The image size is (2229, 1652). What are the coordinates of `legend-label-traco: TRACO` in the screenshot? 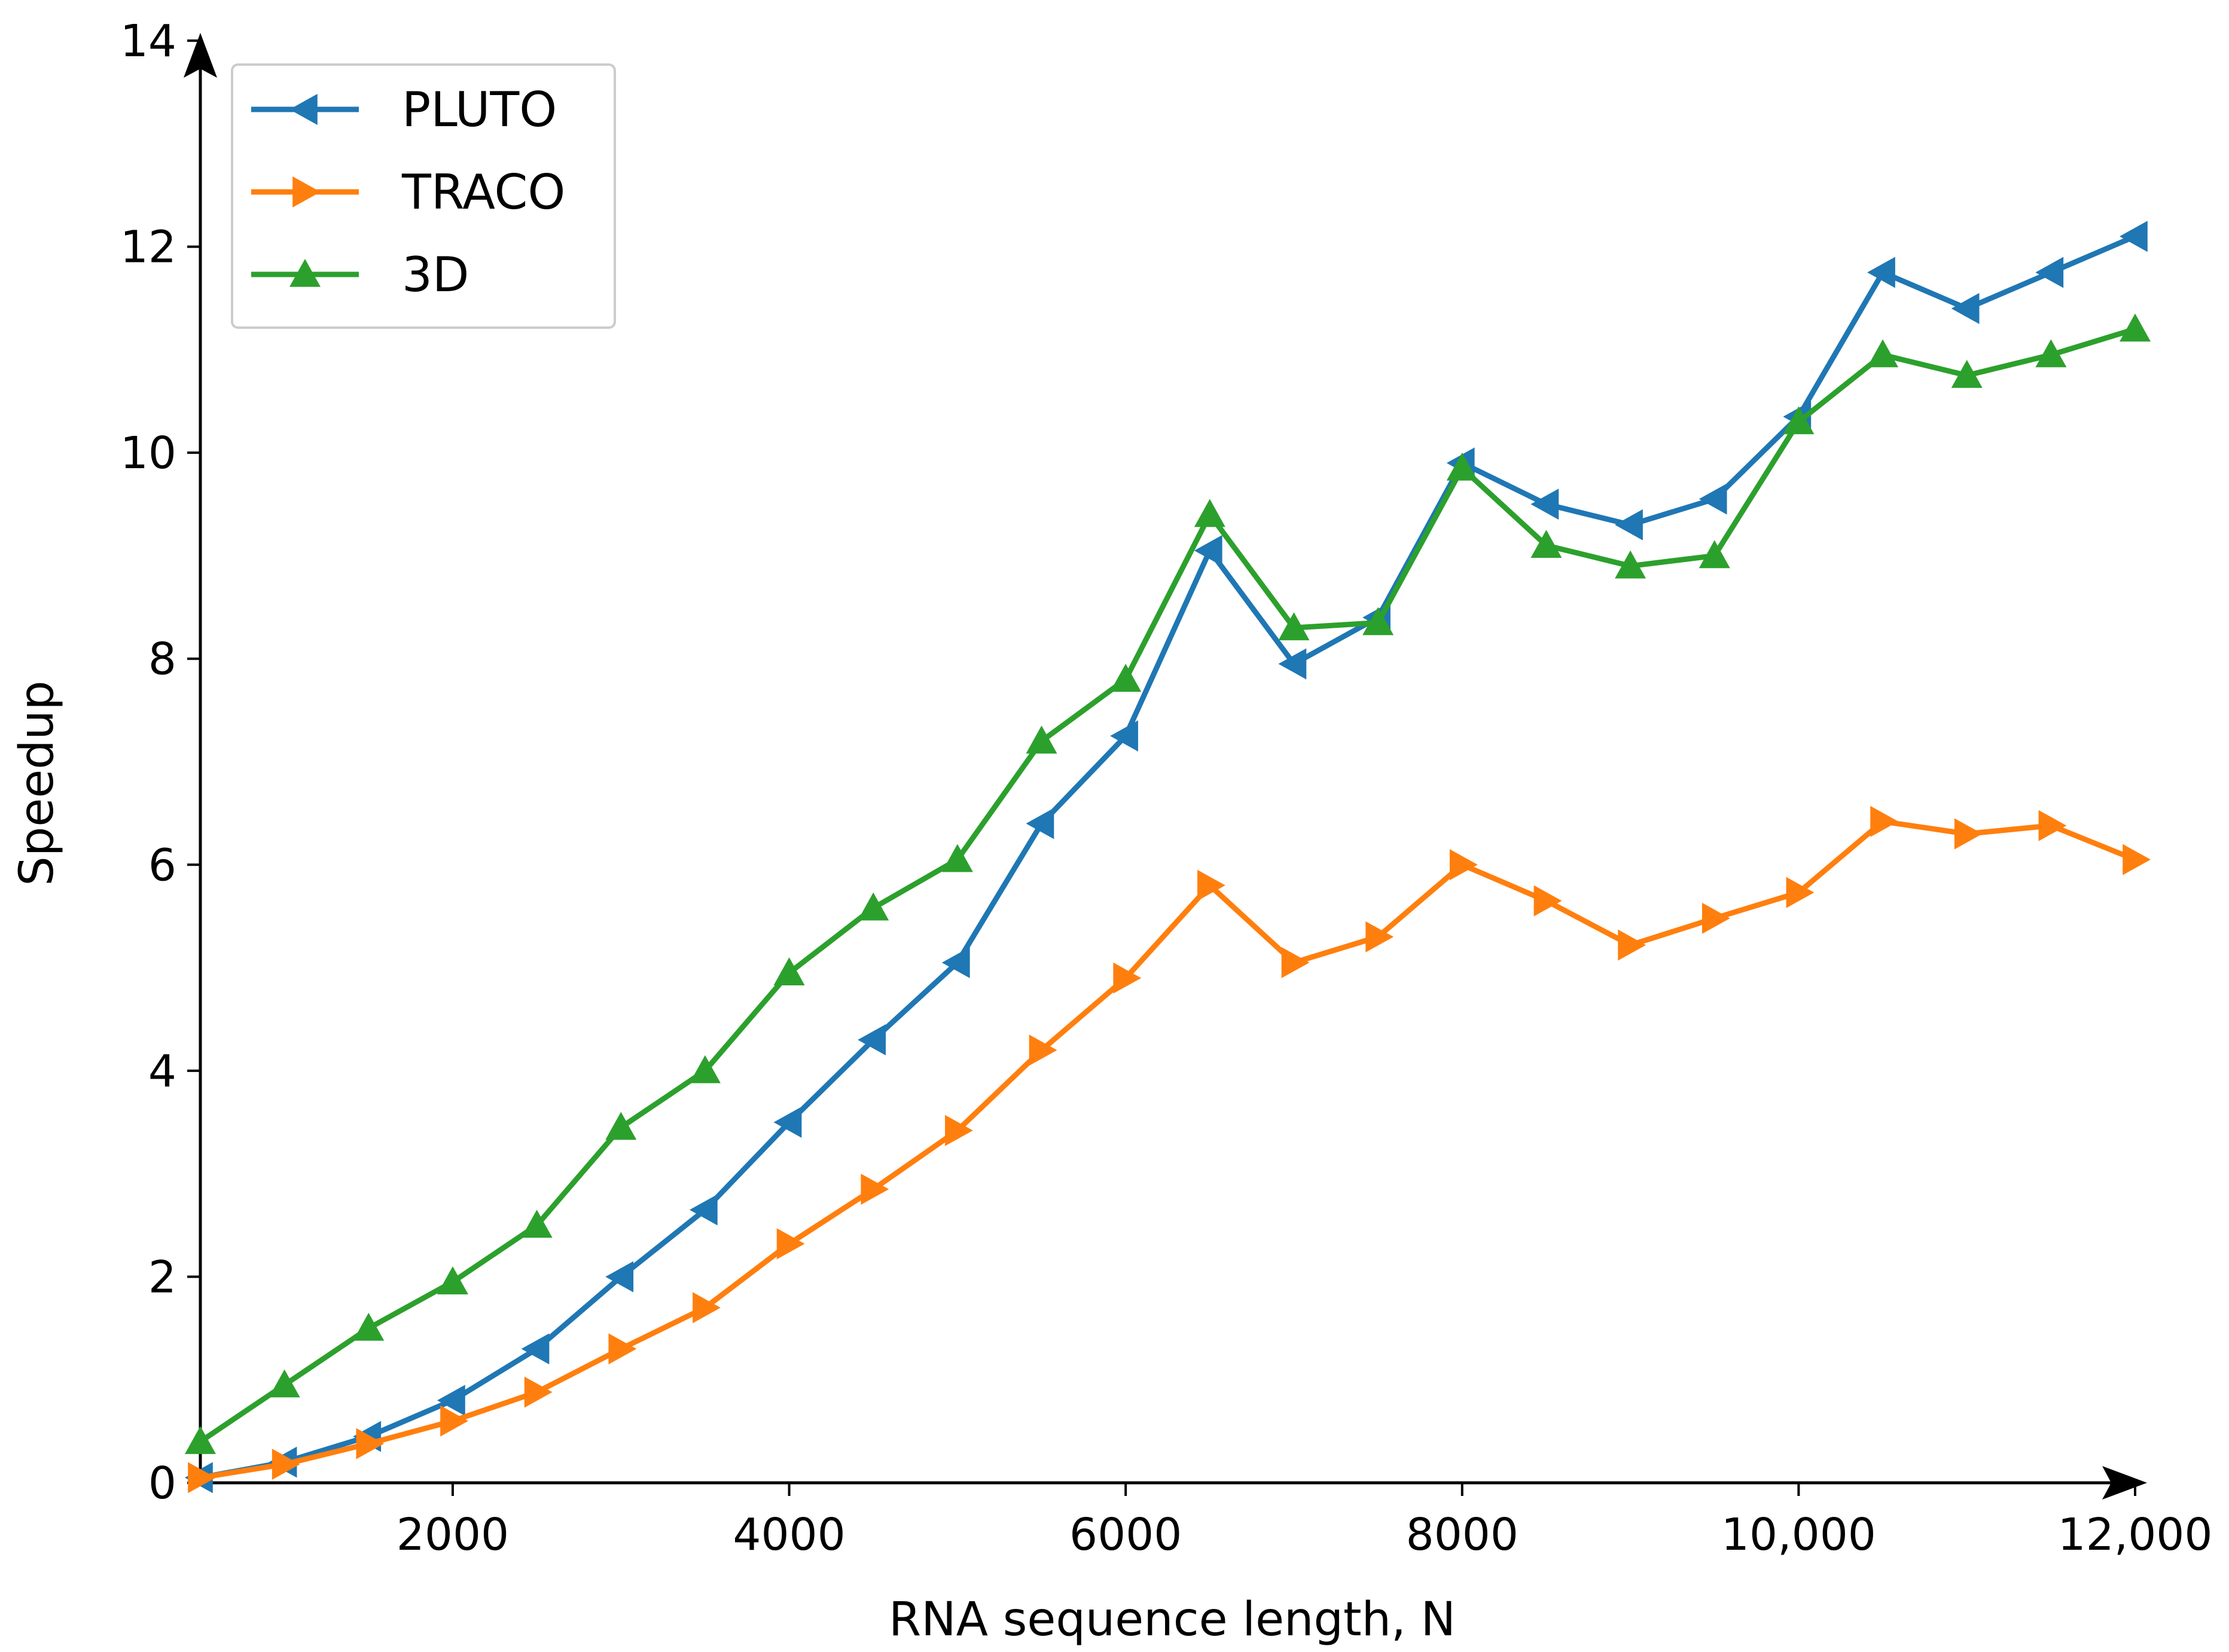 It's located at (483, 192).